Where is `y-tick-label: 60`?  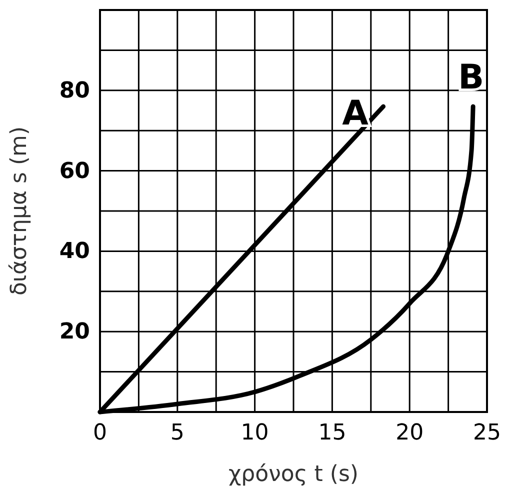 y-tick-label: 60 is located at coordinates (74, 171).